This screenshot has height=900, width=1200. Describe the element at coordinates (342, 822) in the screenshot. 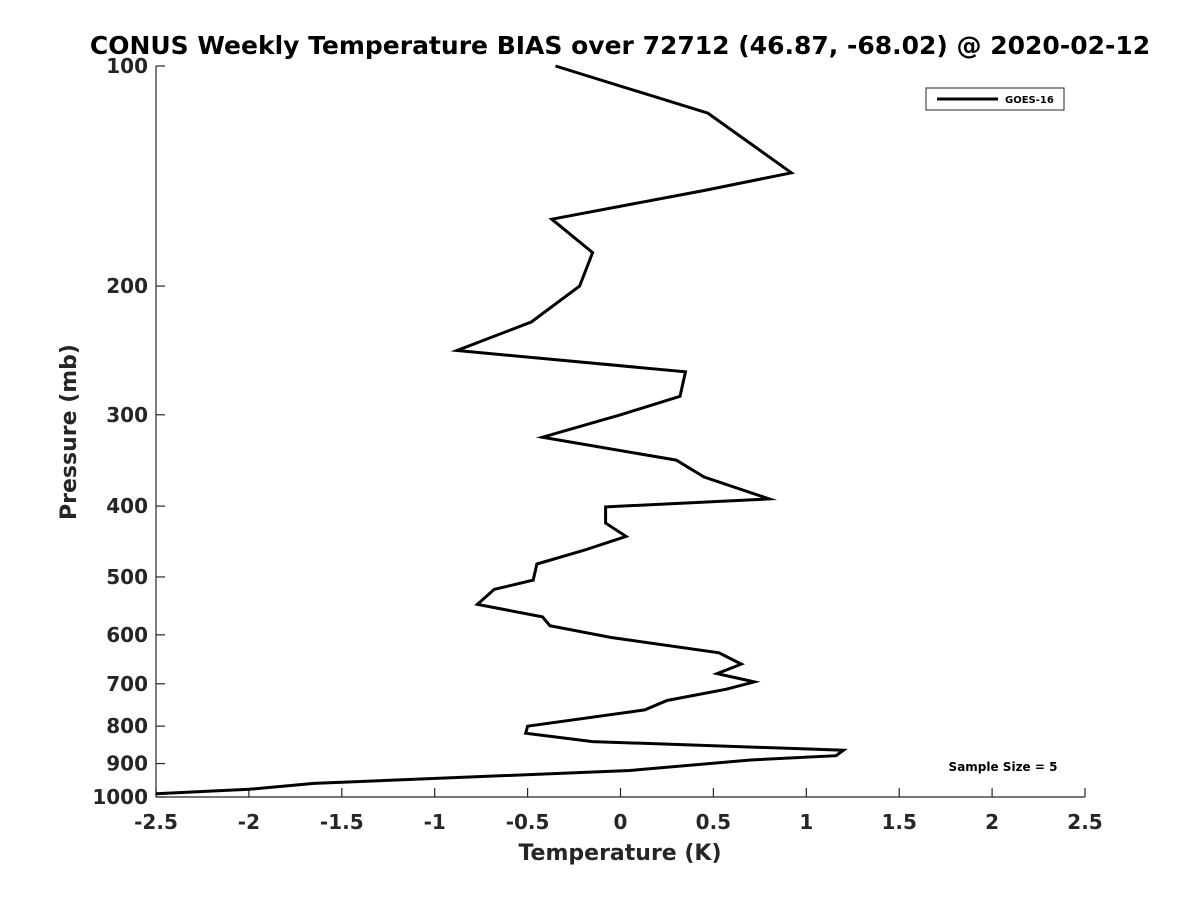

I see `x-tick-label: -1.5` at that location.